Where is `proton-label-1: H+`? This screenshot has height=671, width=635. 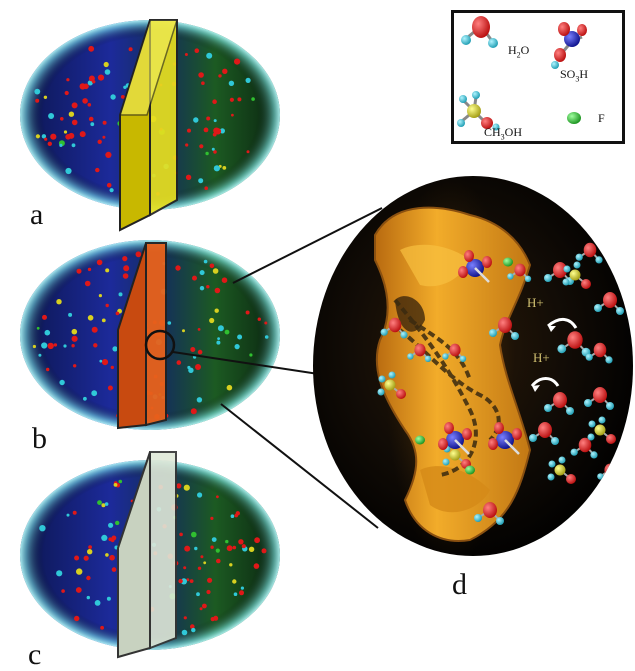
proton-label-1: H+ is located at coordinates (535, 302).